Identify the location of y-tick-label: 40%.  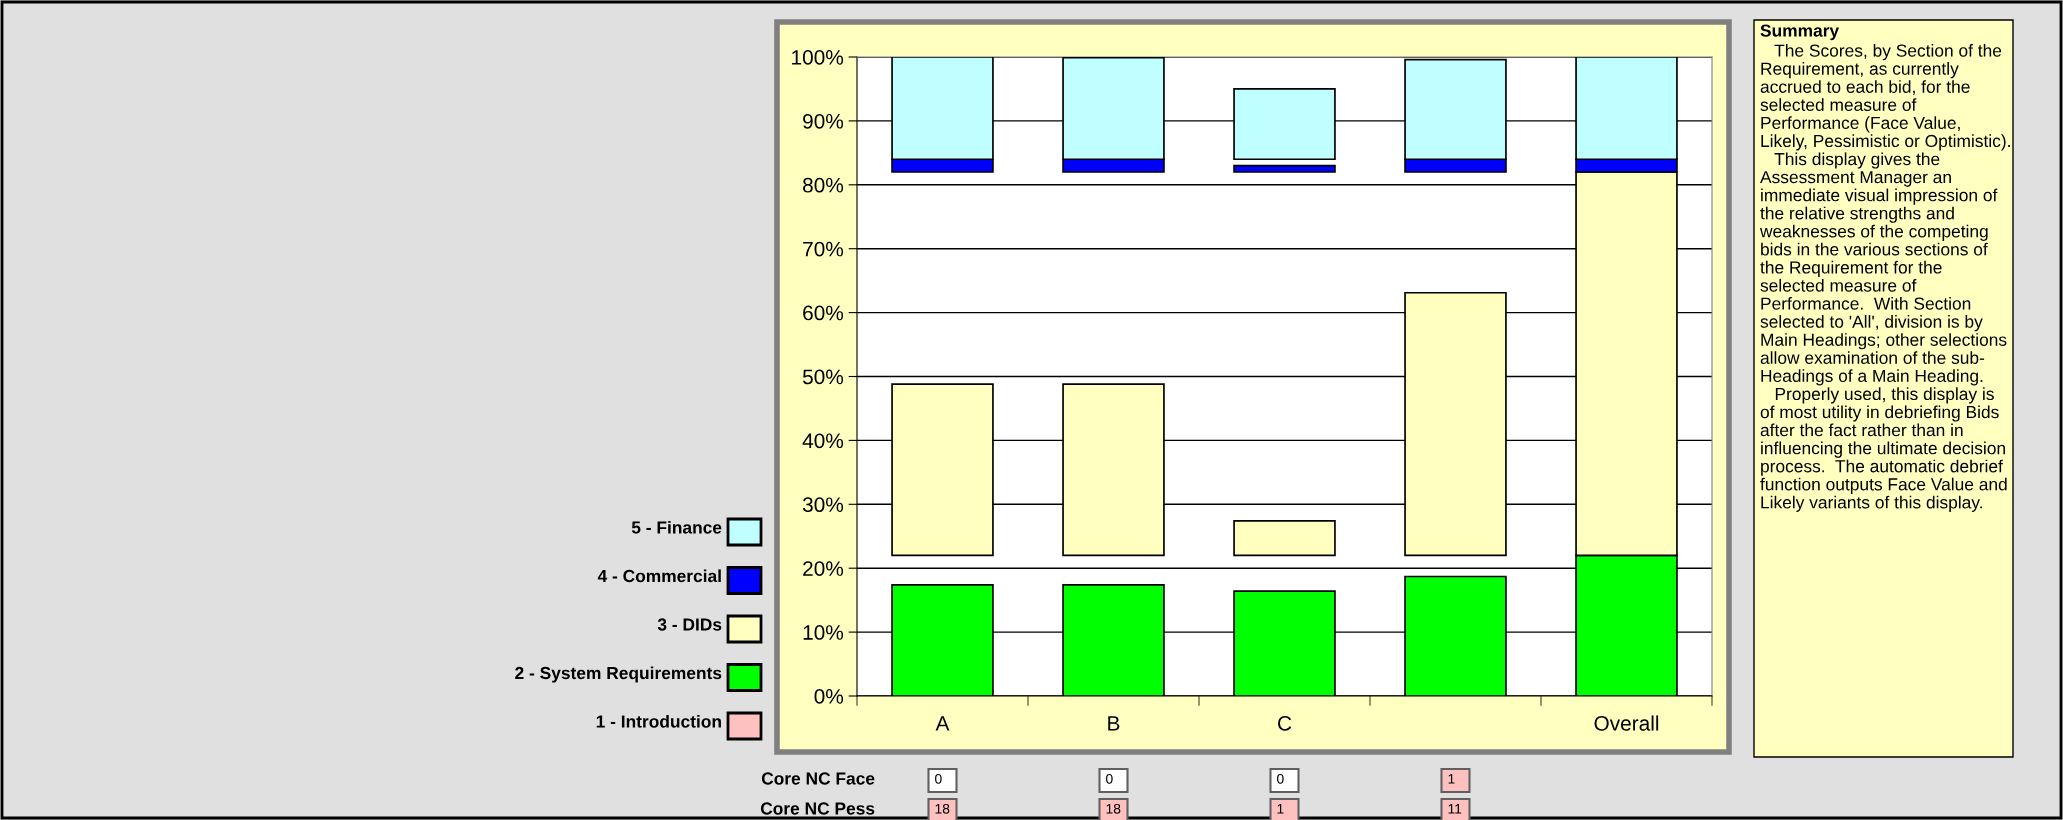
(823, 441).